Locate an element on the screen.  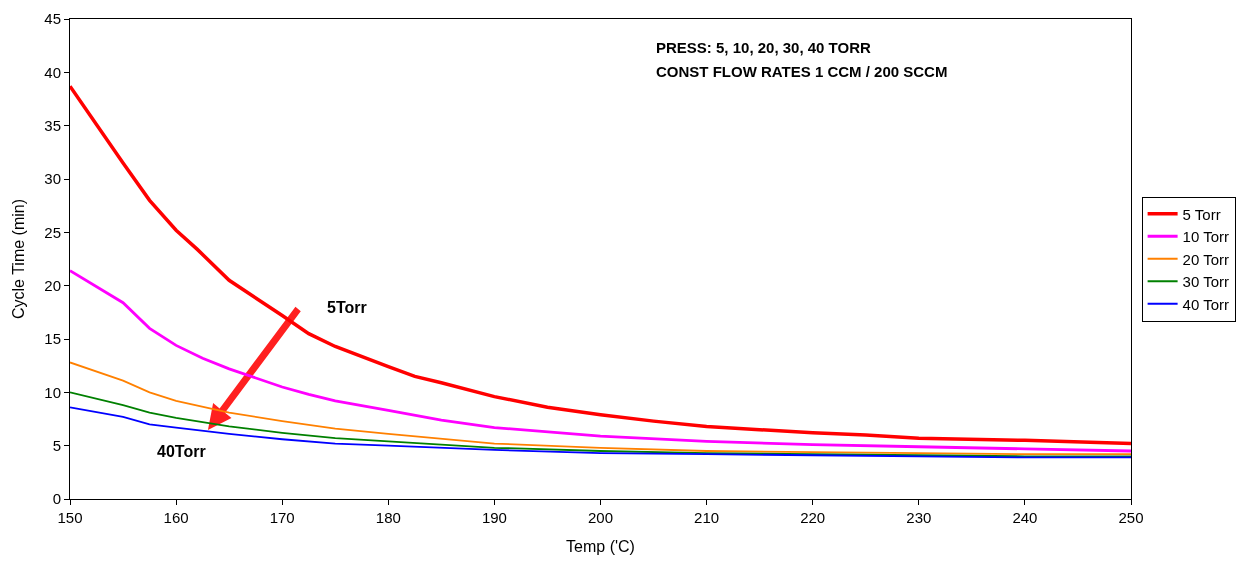
legend-label: 5 Torr is located at coordinates (1201, 214).